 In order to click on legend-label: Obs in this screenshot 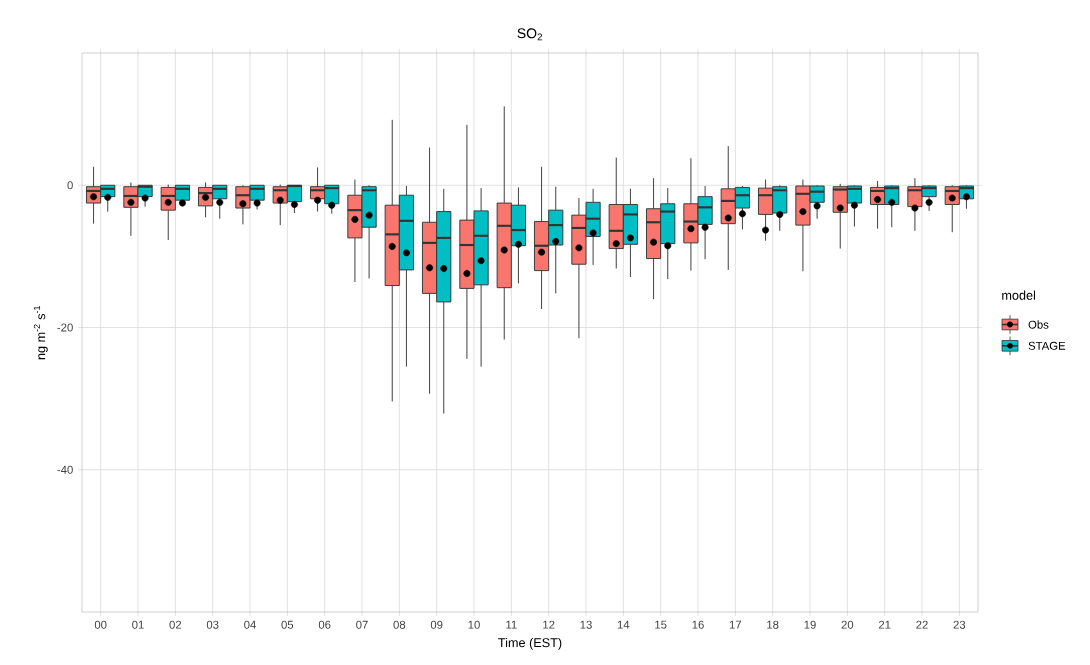, I will do `click(1038, 324)`.